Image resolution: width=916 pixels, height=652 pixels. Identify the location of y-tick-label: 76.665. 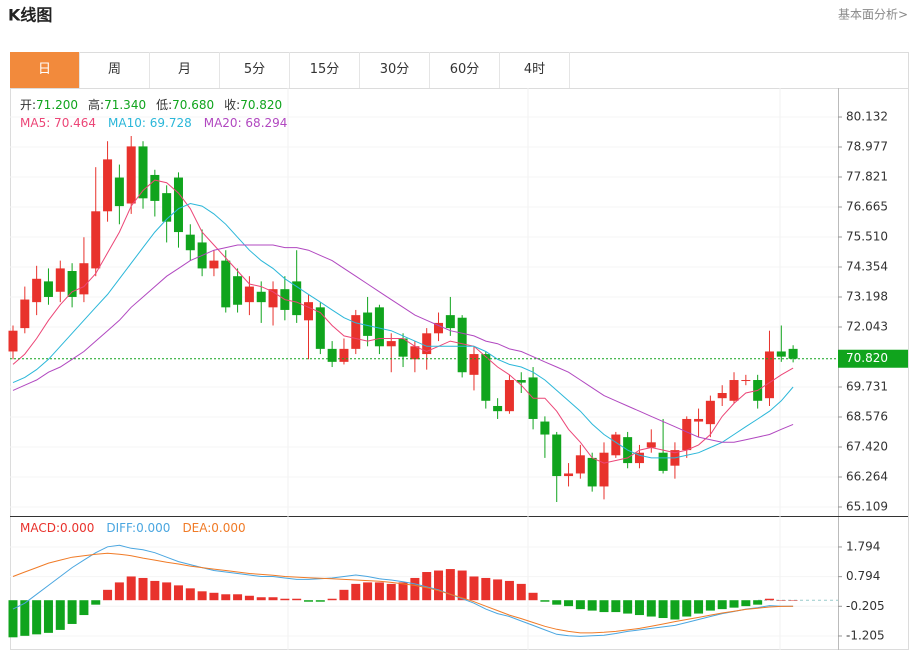
(867, 207).